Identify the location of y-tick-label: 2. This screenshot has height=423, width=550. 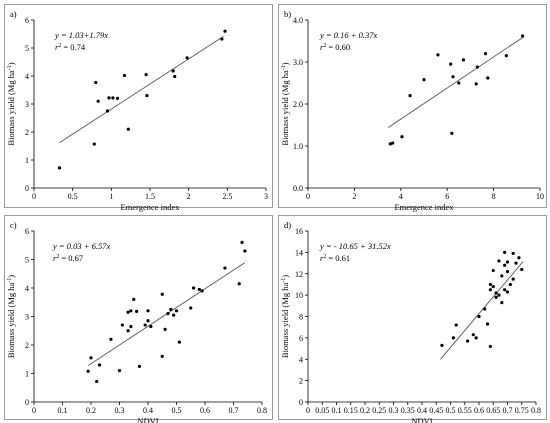
(27, 132).